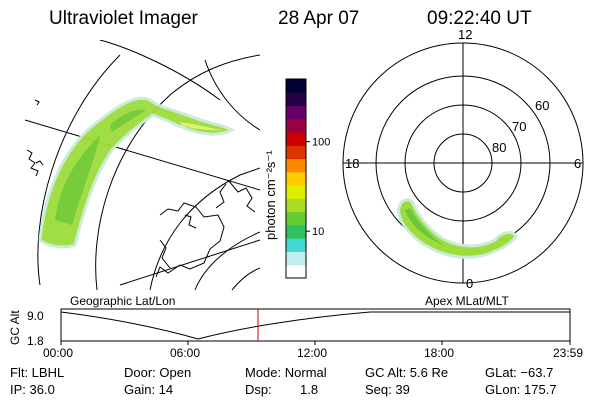 The image size is (600, 400). I want to click on orbit-xtick-2359: 23:59, so click(568, 353).